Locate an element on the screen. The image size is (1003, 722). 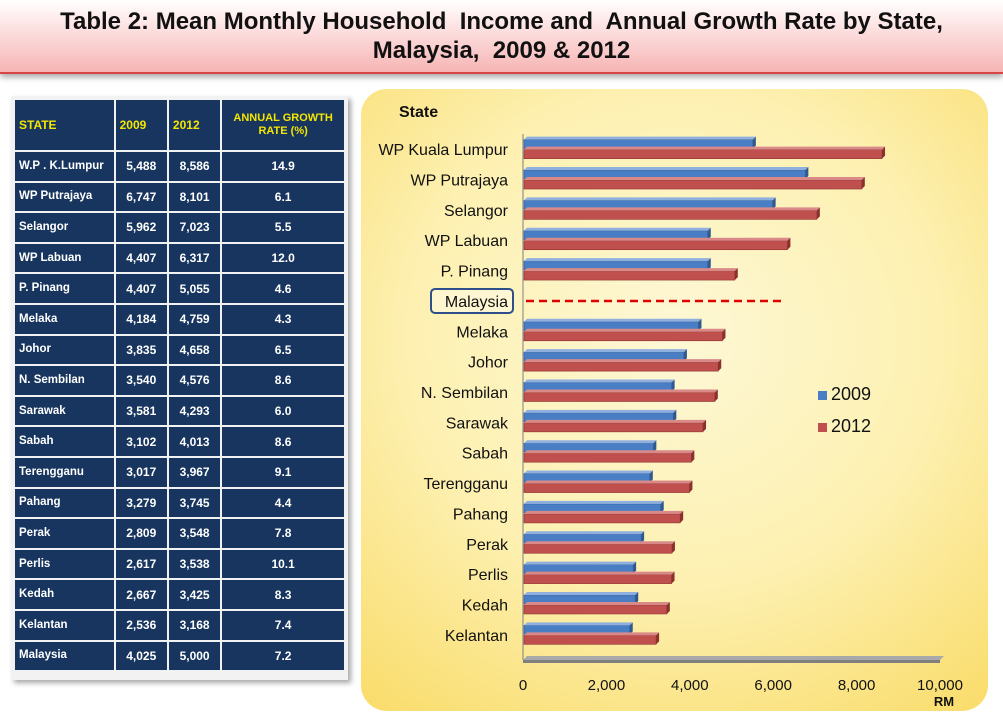
x-tick-label: 8,000 is located at coordinates (857, 685).